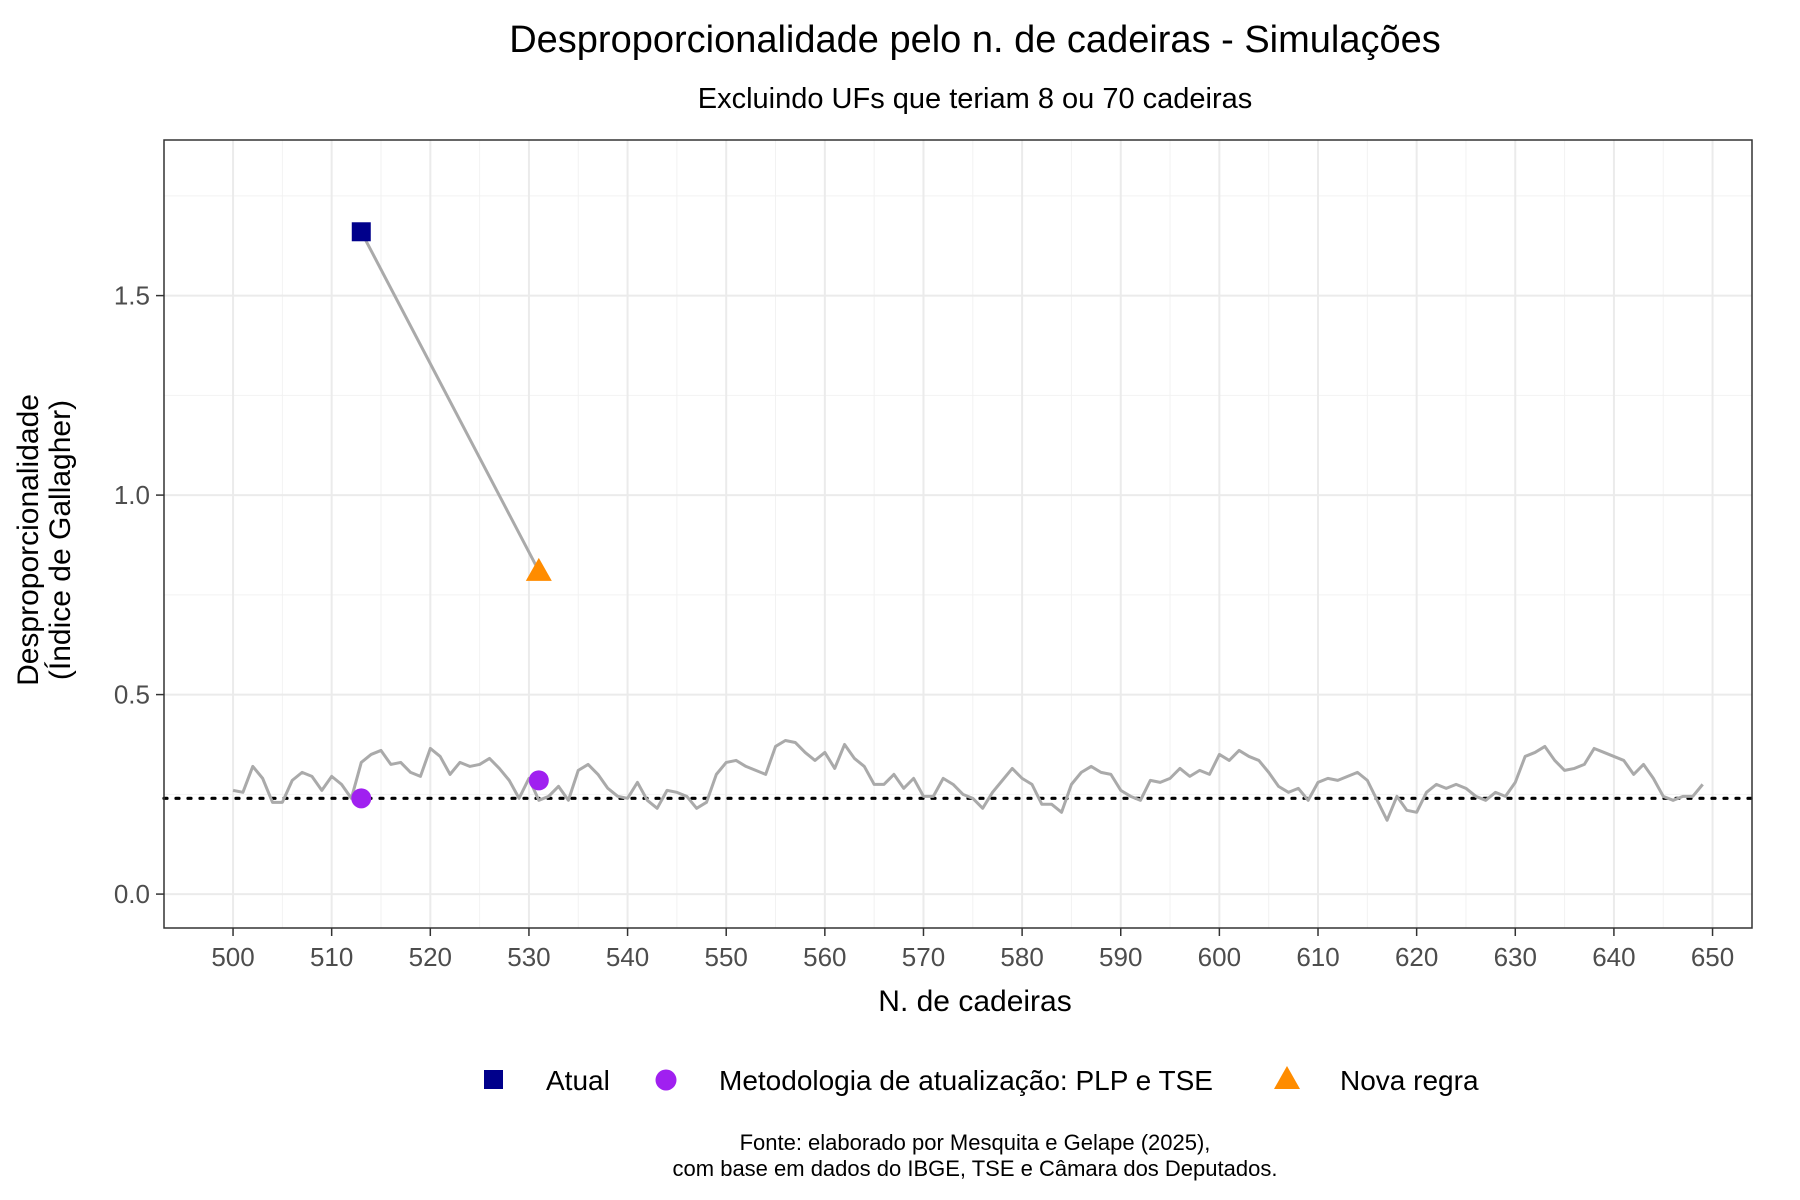  What do you see at coordinates (1219, 957) in the screenshot?
I see `x-tick-label: 600` at bounding box center [1219, 957].